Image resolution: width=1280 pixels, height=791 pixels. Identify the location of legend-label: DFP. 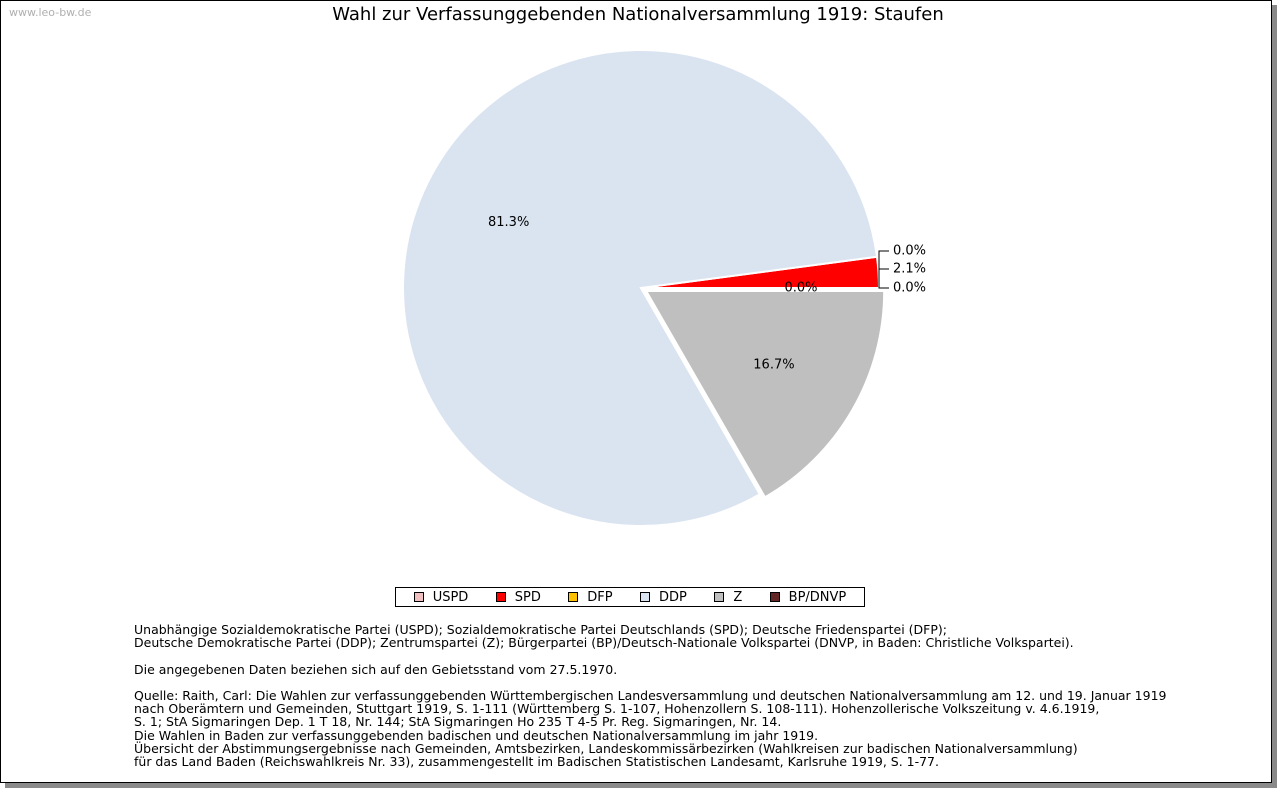
(600, 597).